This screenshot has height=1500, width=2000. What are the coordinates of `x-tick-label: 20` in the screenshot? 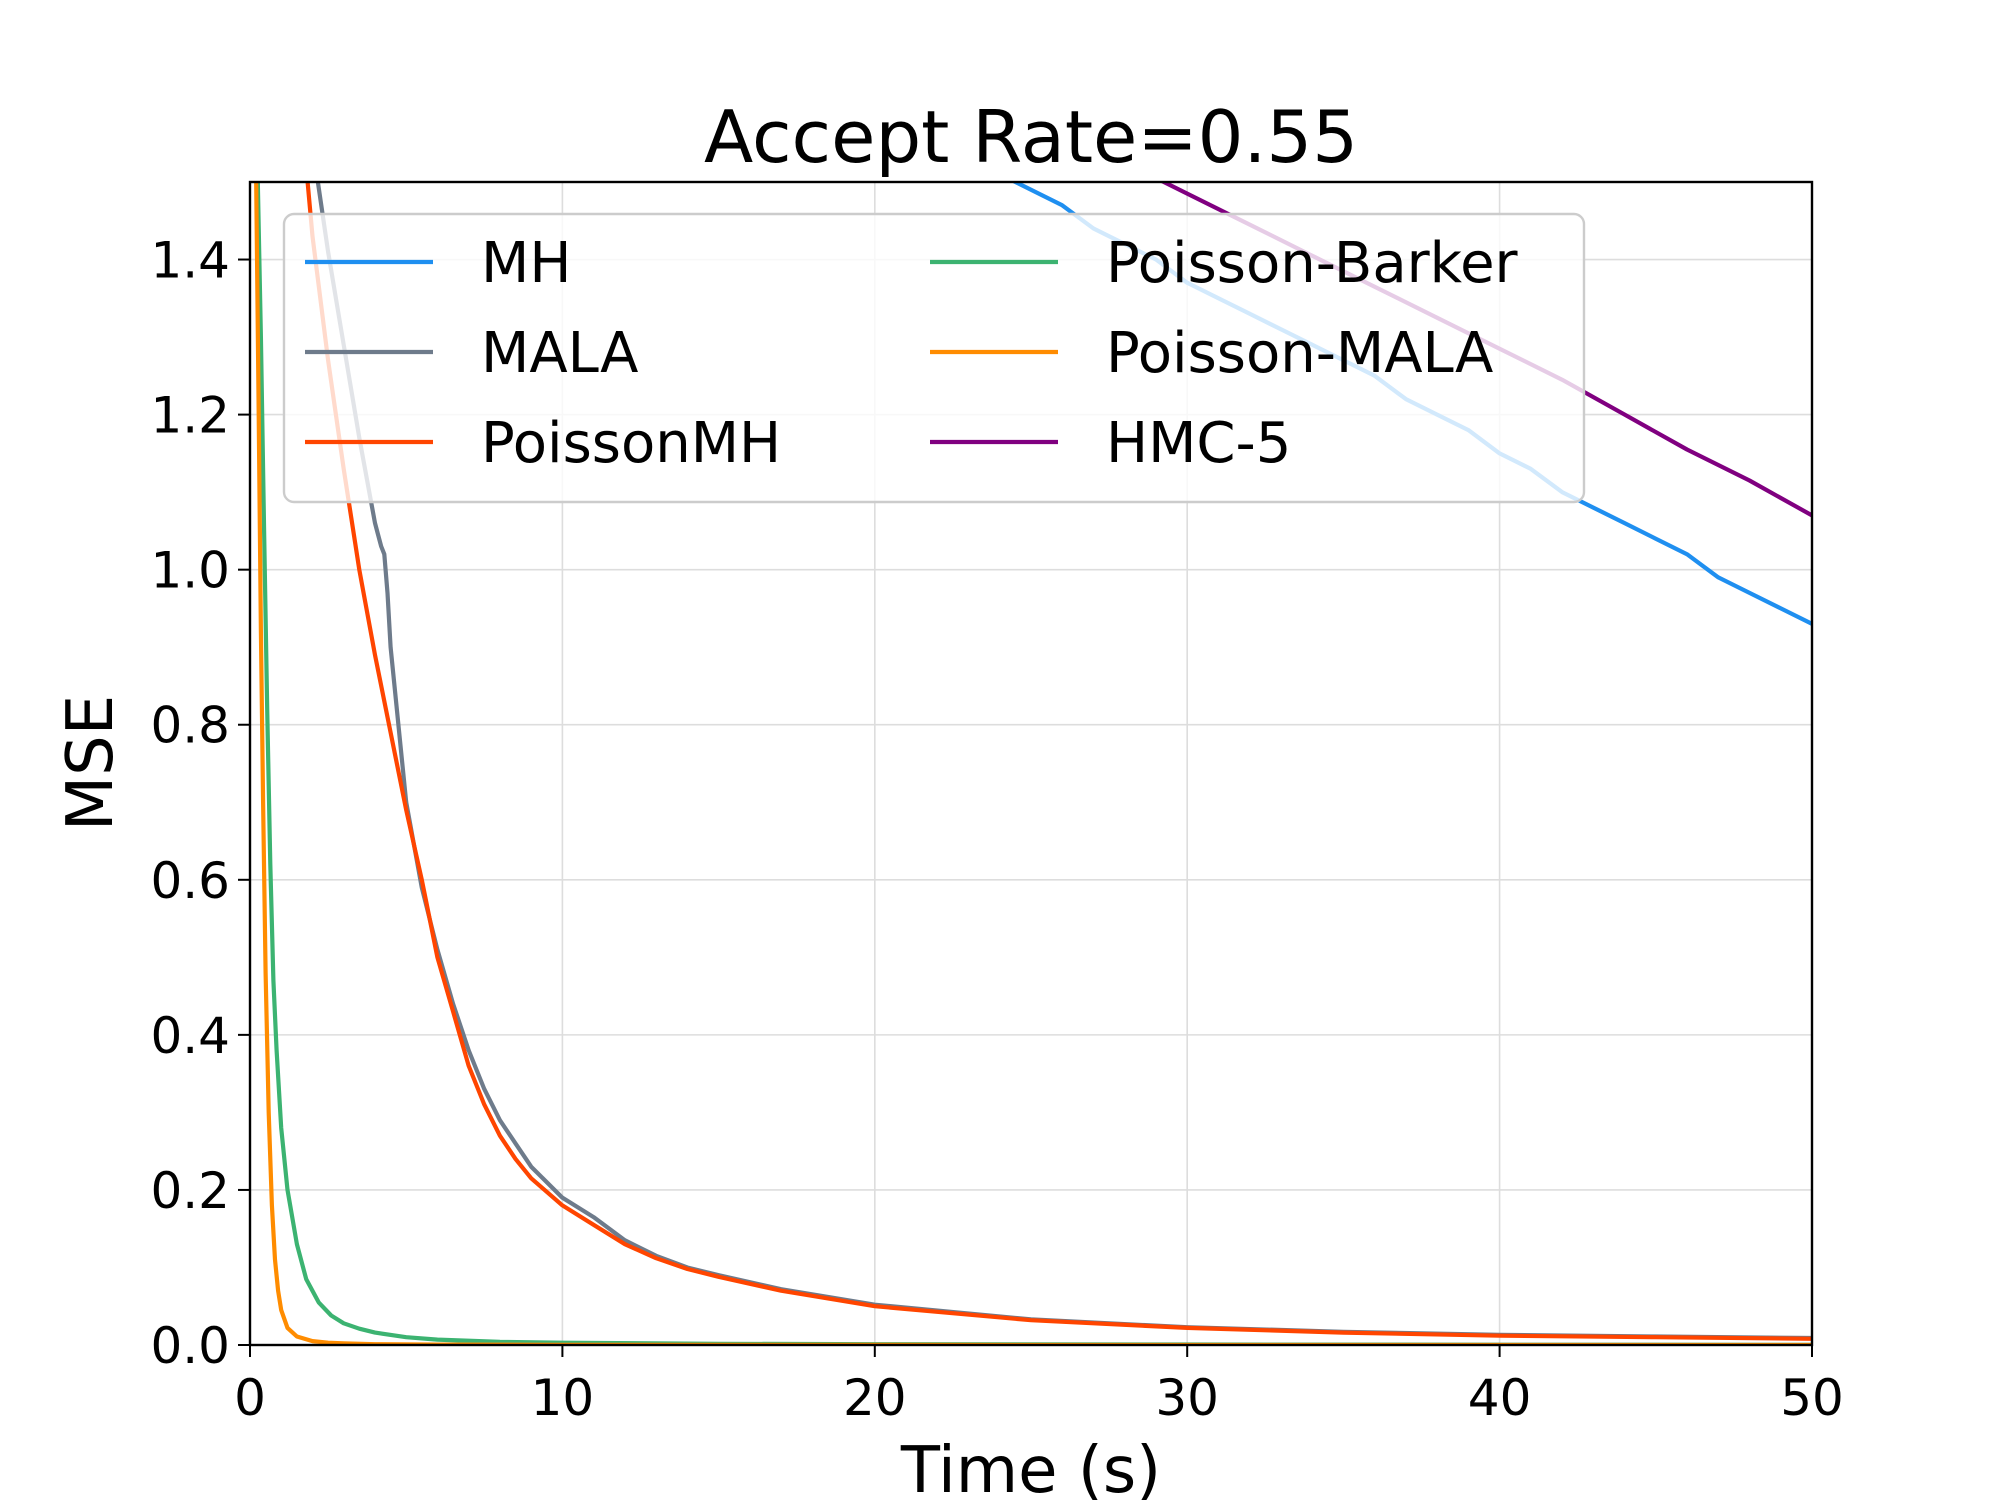 It's located at (875, 1398).